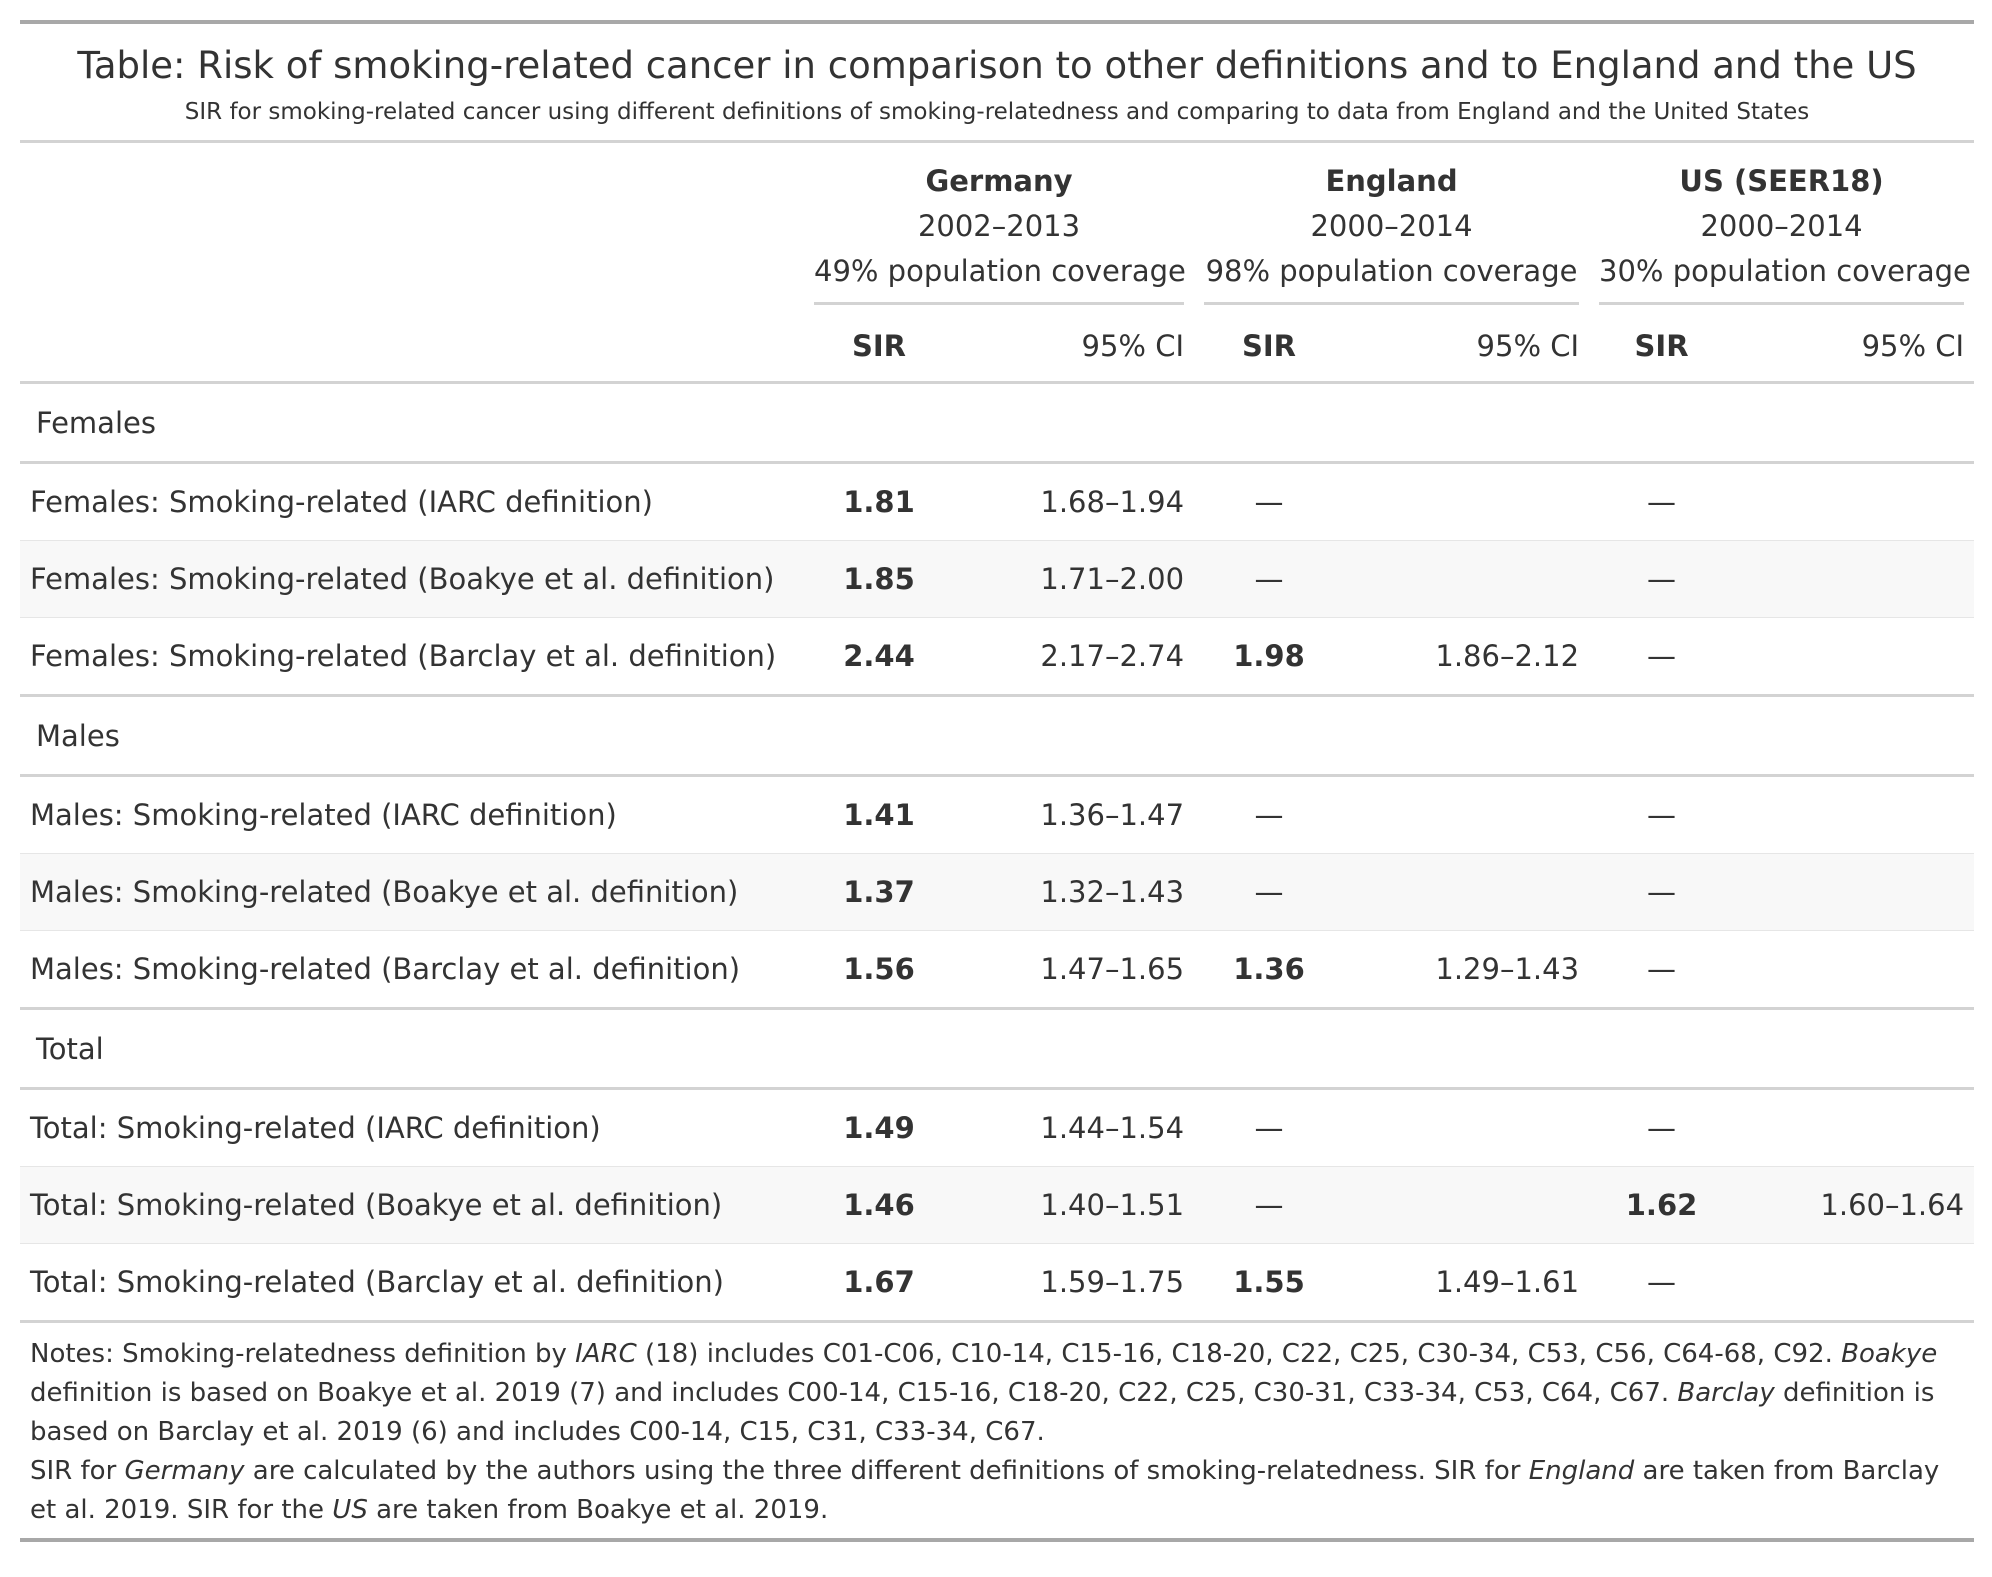 Image resolution: width=1992 pixels, height=1577 pixels. I want to click on sir-cell: 1.41, so click(879, 814).